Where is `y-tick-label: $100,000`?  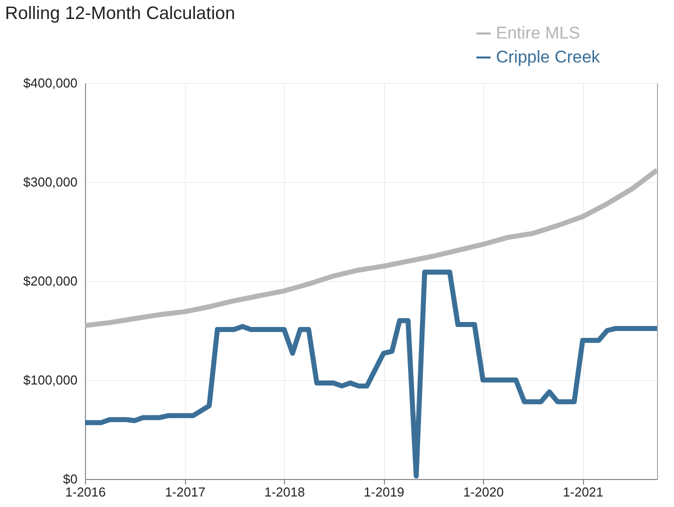
y-tick-label: $100,000 is located at coordinates (50, 380).